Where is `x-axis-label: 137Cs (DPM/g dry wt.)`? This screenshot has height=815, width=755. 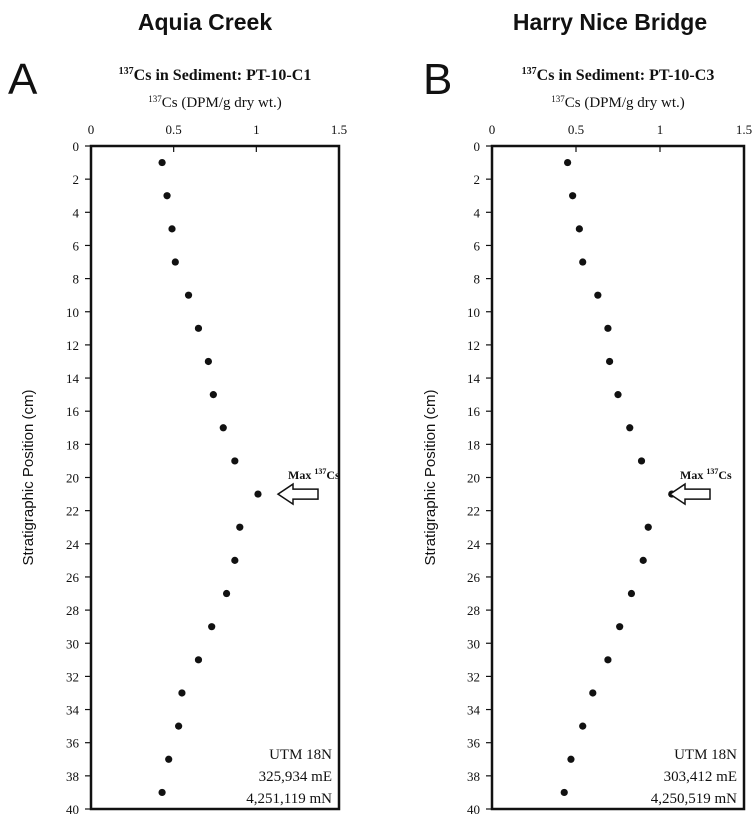 x-axis-label: 137Cs (DPM/g dry wt.) is located at coordinates (215, 102).